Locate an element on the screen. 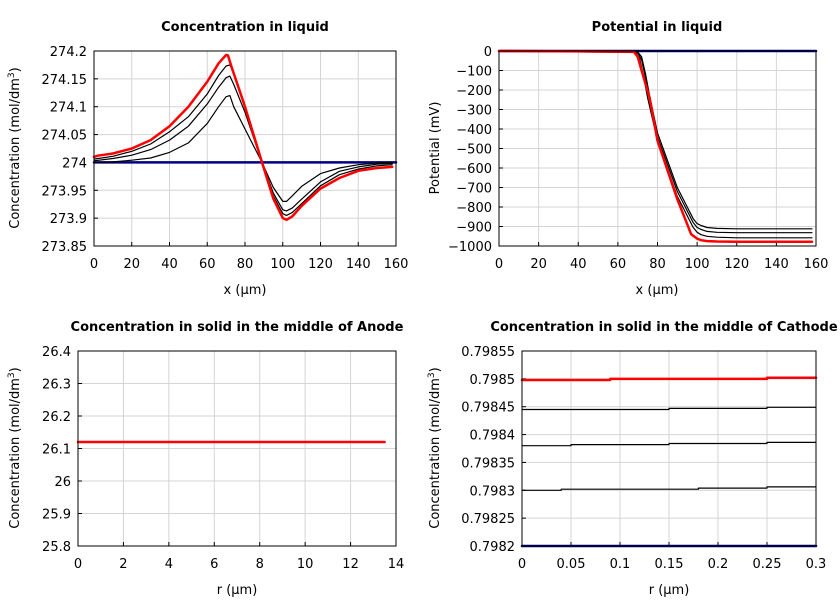 The width and height of the screenshot is (840, 600). x-tick-label: 0.1 is located at coordinates (620, 564).